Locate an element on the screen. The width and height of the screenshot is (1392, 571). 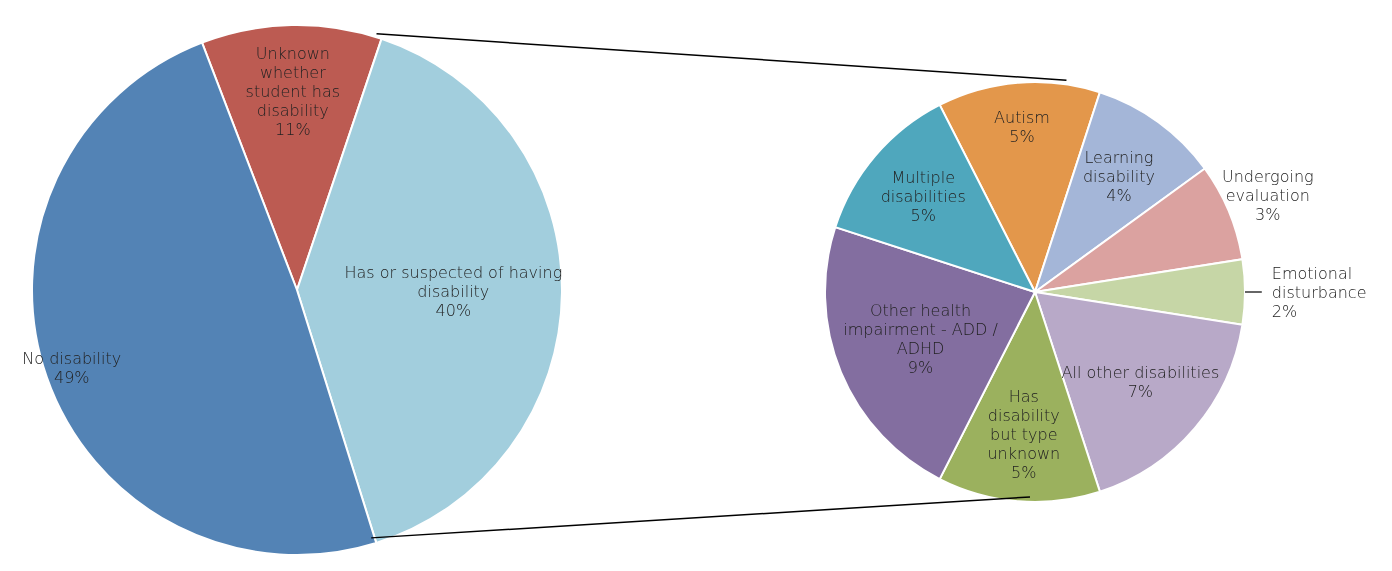
data-label: 49% is located at coordinates (71, 378).